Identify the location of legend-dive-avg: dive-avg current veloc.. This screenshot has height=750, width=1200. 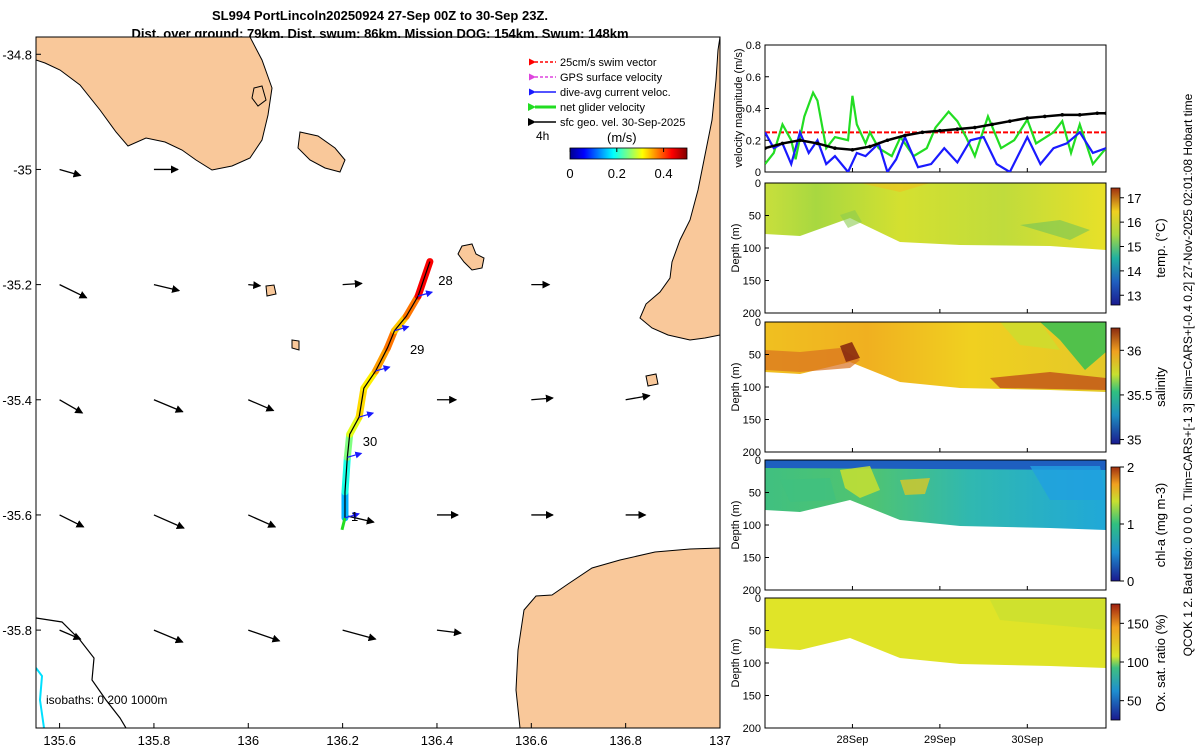
(615, 93).